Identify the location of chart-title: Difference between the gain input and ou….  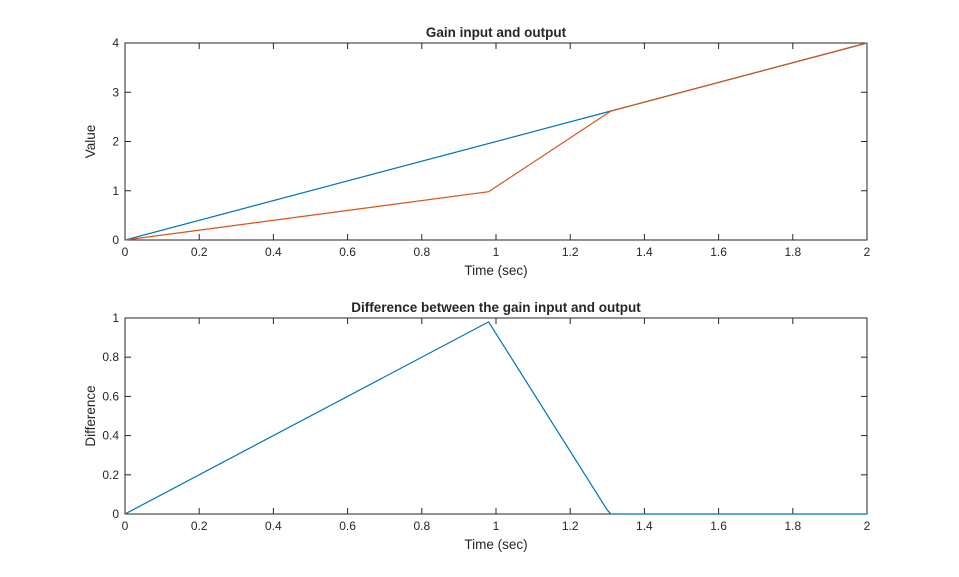
(496, 307).